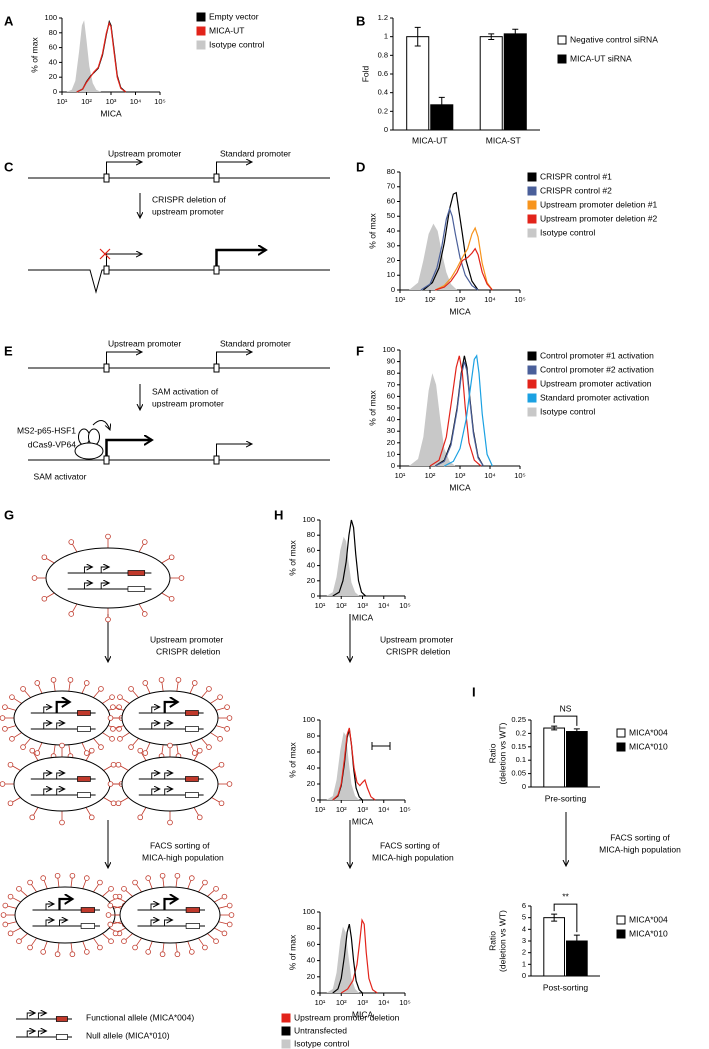 The image size is (709, 1049). Describe the element at coordinates (391, 361) in the screenshot. I see `y-tick-label: 90` at that location.